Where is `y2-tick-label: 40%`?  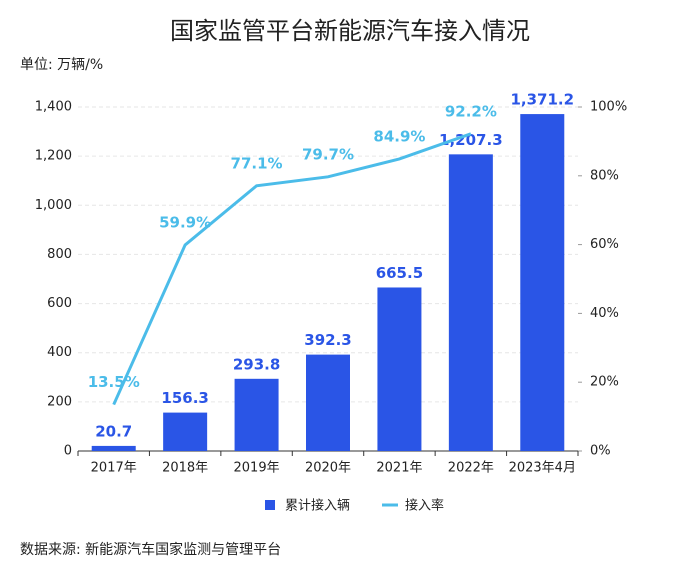 y2-tick-label: 40% is located at coordinates (604, 313).